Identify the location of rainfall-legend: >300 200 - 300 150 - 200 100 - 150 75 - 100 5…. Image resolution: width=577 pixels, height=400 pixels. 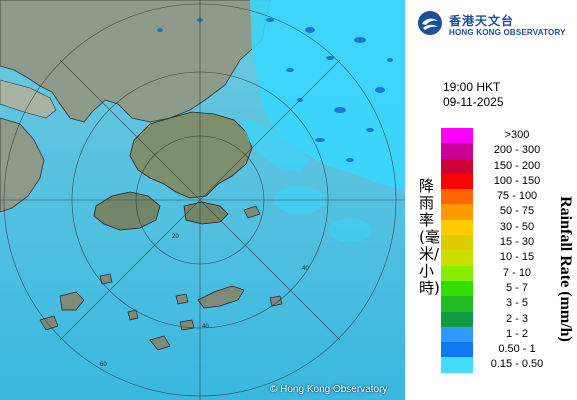
(509, 250).